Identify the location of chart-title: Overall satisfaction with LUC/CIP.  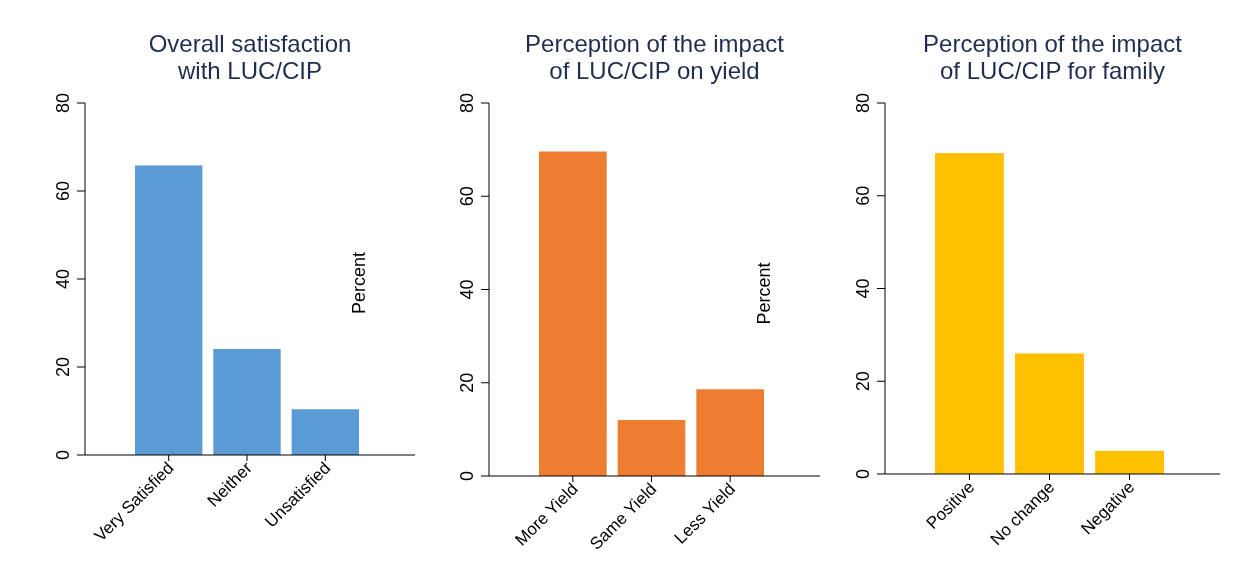
(250, 57).